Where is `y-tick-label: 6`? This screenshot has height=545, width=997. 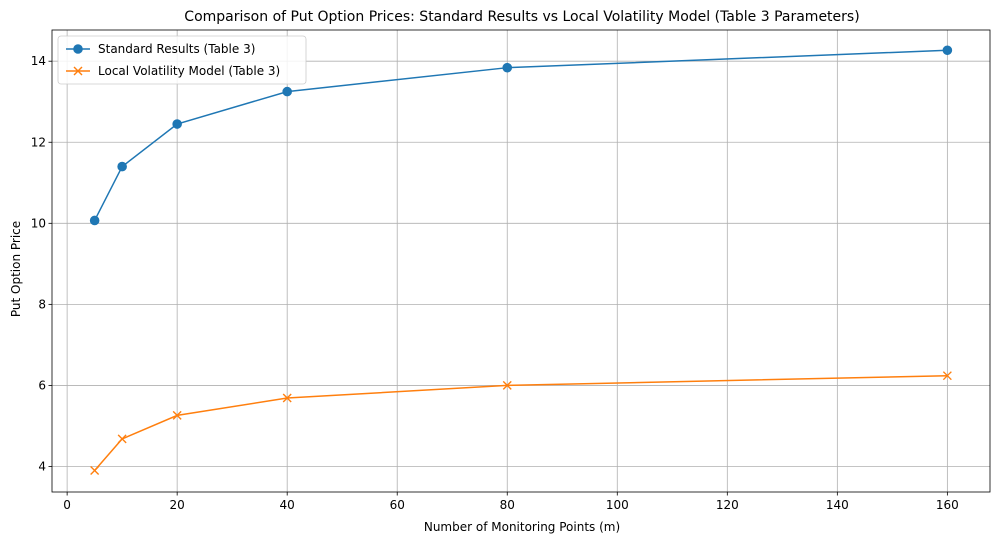
y-tick-label: 6 is located at coordinates (42, 385).